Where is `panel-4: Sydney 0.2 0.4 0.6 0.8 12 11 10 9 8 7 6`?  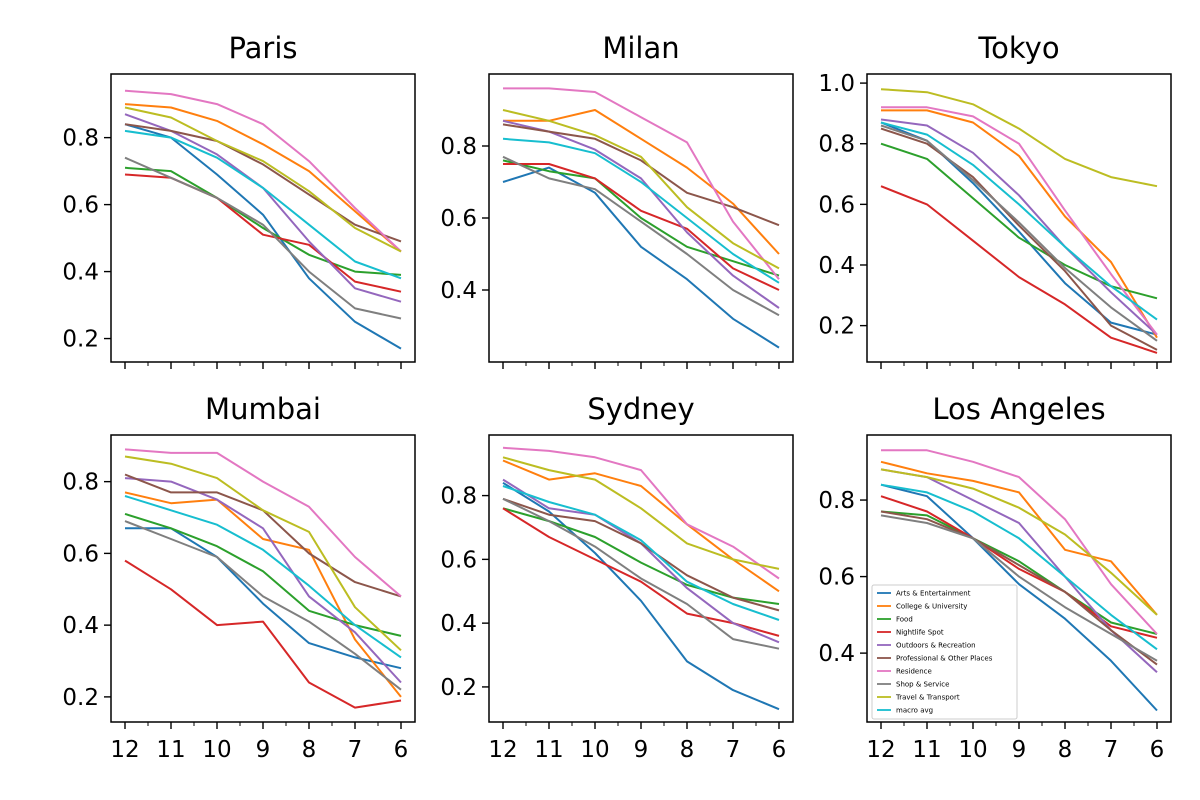
panel-4: Sydney 0.2 0.4 0.6 0.8 12 11 10 9 8 7 6 is located at coordinates (617, 577).